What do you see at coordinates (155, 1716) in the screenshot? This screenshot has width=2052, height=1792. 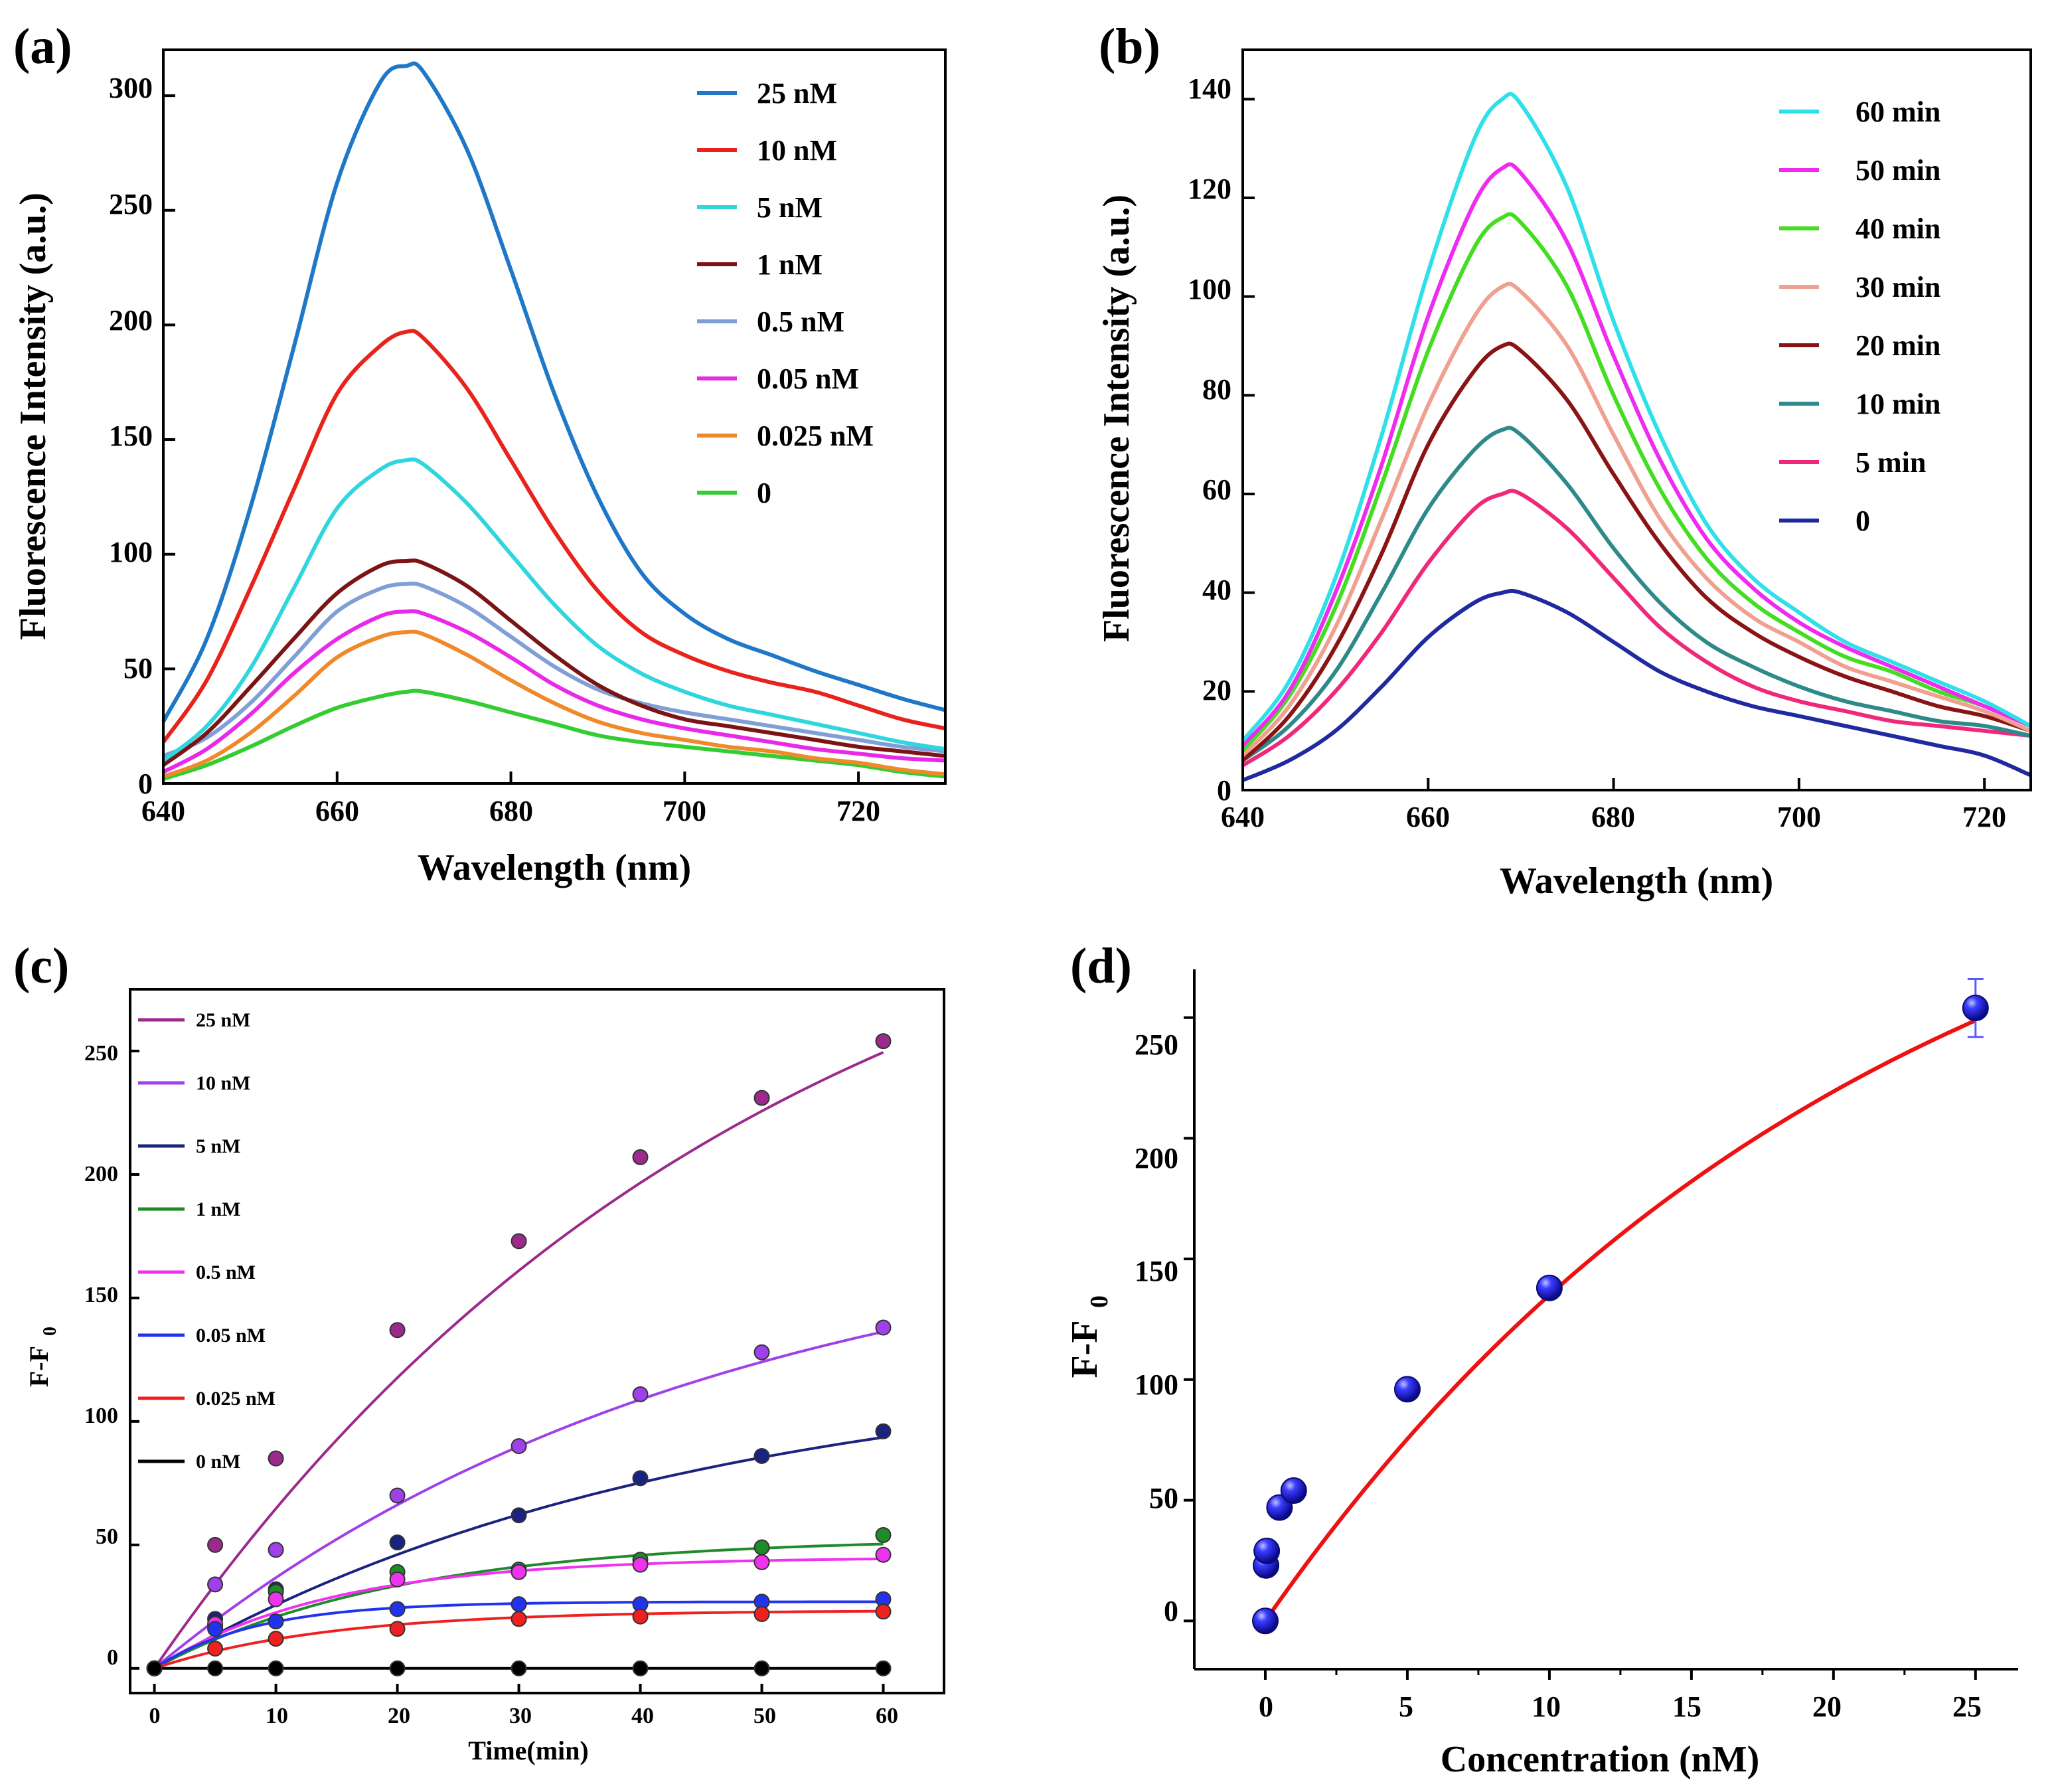 I see `x-tick-label: 0` at bounding box center [155, 1716].